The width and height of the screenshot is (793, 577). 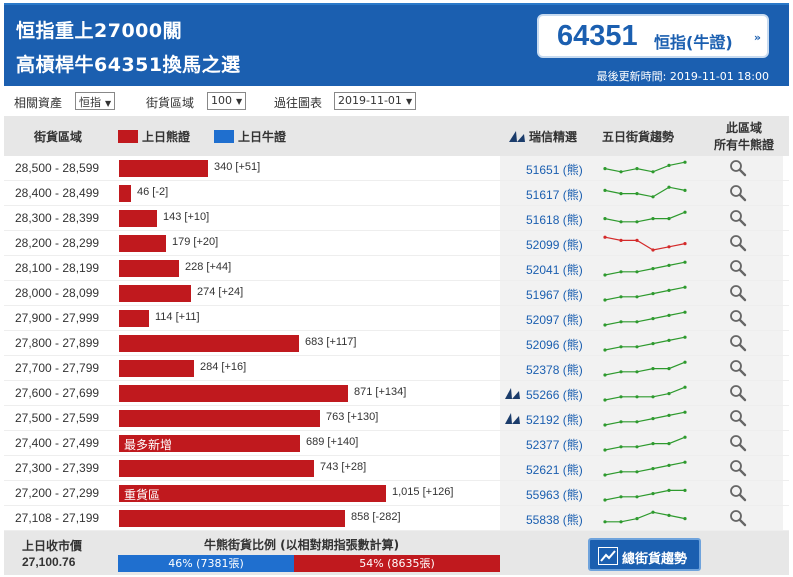 What do you see at coordinates (57, 293) in the screenshot?
I see `row-range: 28,000 - 28,099` at bounding box center [57, 293].